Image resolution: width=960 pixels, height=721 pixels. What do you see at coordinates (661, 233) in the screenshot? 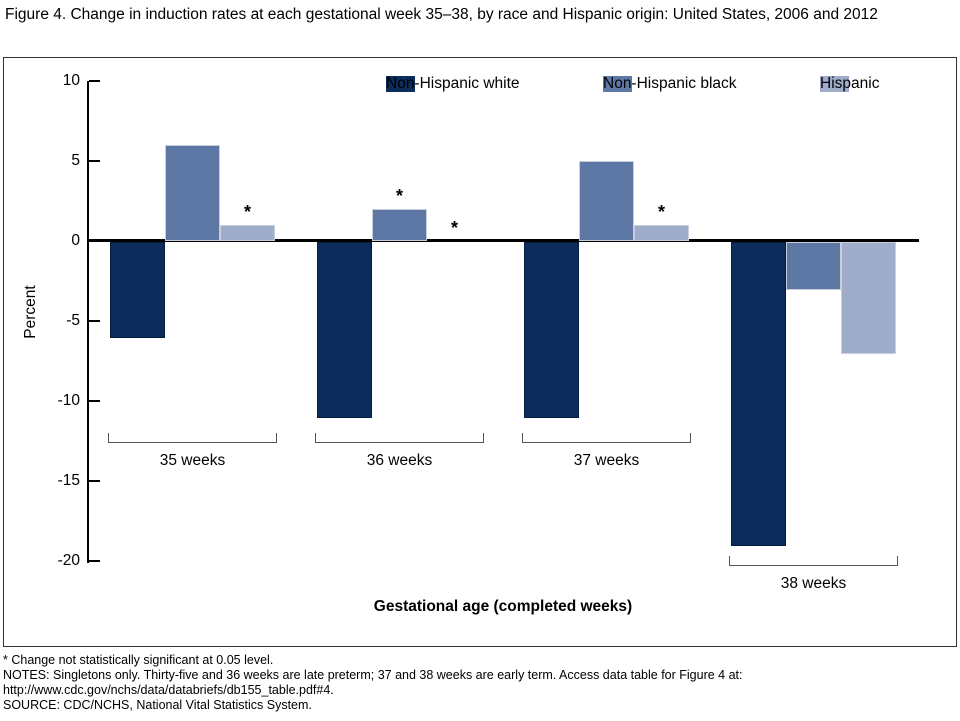
I see `bar-hispanic-37-weeks` at bounding box center [661, 233].